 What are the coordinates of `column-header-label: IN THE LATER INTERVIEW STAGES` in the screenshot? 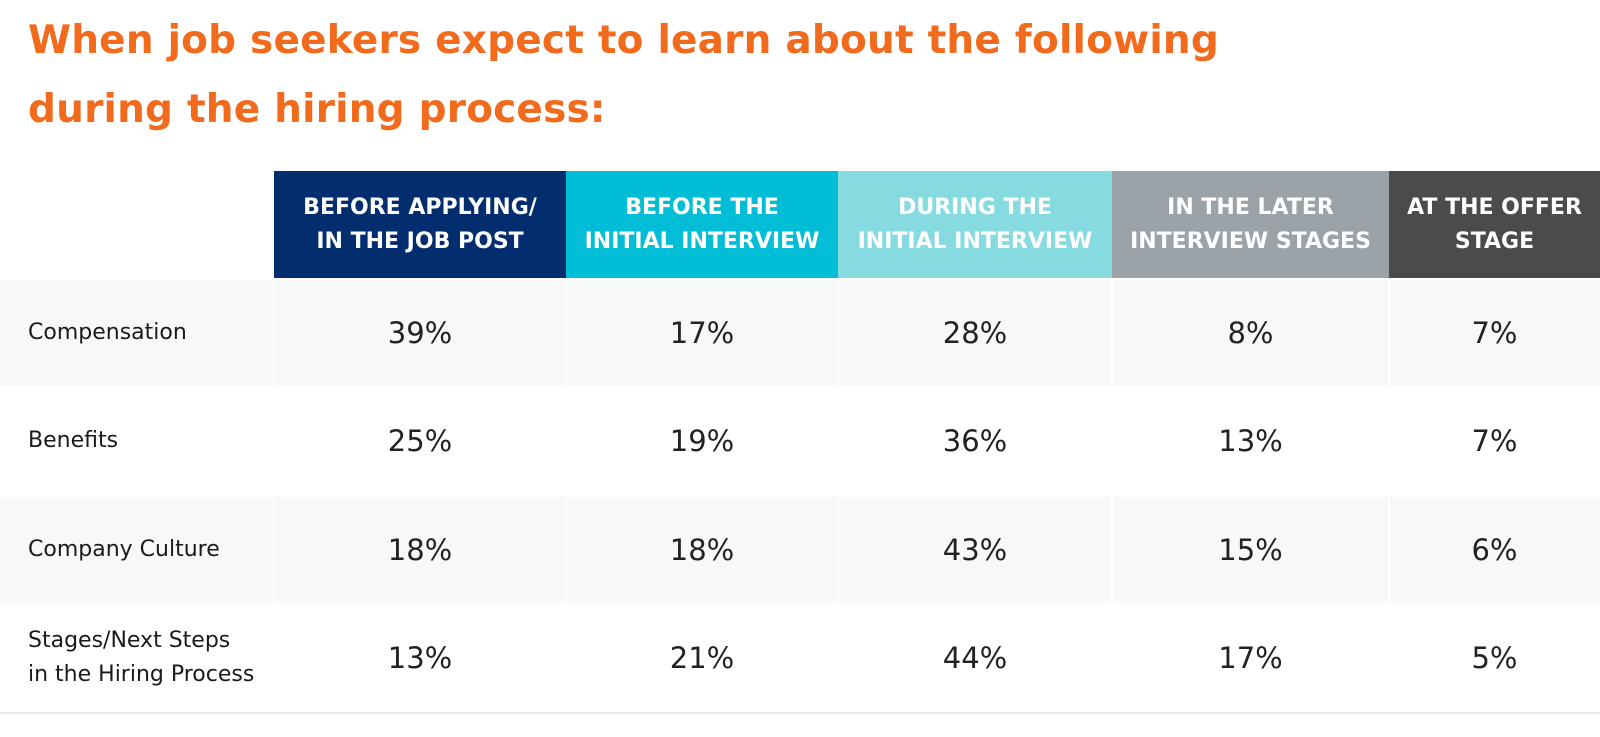 It's located at (1250, 224).